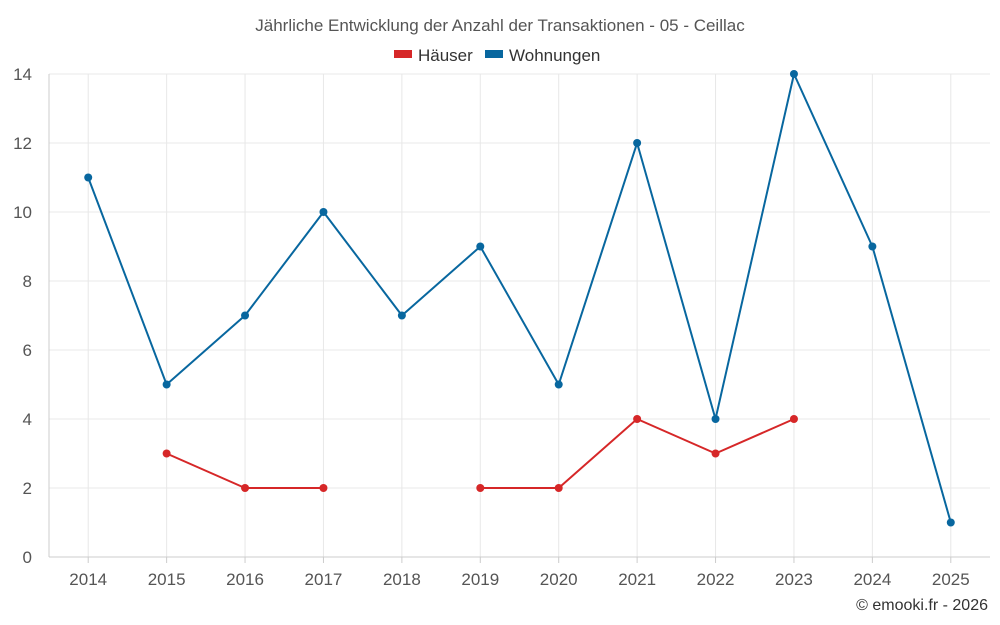 The height and width of the screenshot is (625, 1000). Describe the element at coordinates (716, 579) in the screenshot. I see `x-tick-label: 2022` at that location.